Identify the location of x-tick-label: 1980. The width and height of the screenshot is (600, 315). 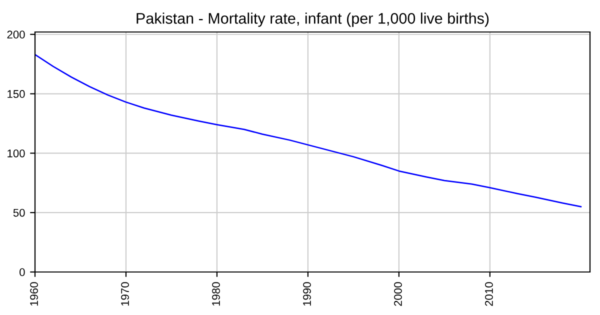
(216, 294).